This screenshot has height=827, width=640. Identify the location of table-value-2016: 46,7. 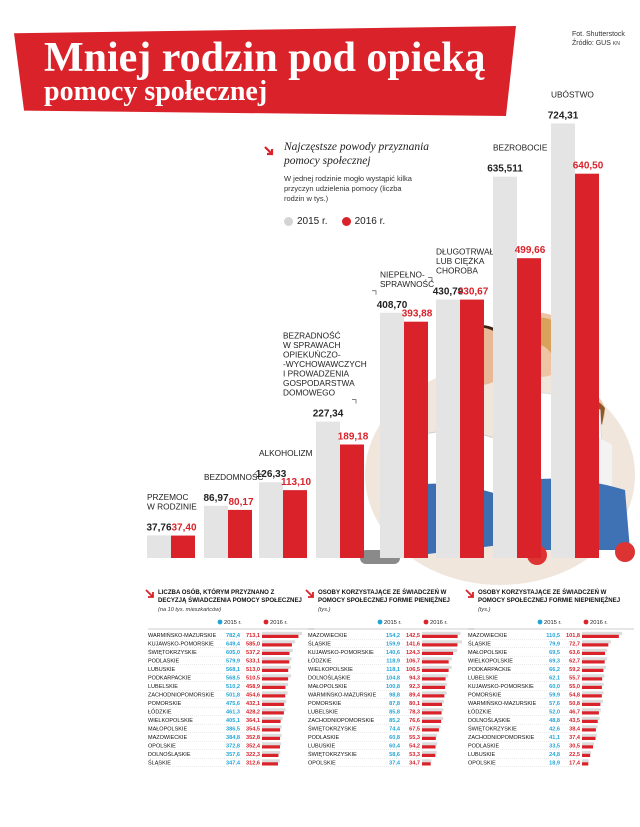
(574, 713).